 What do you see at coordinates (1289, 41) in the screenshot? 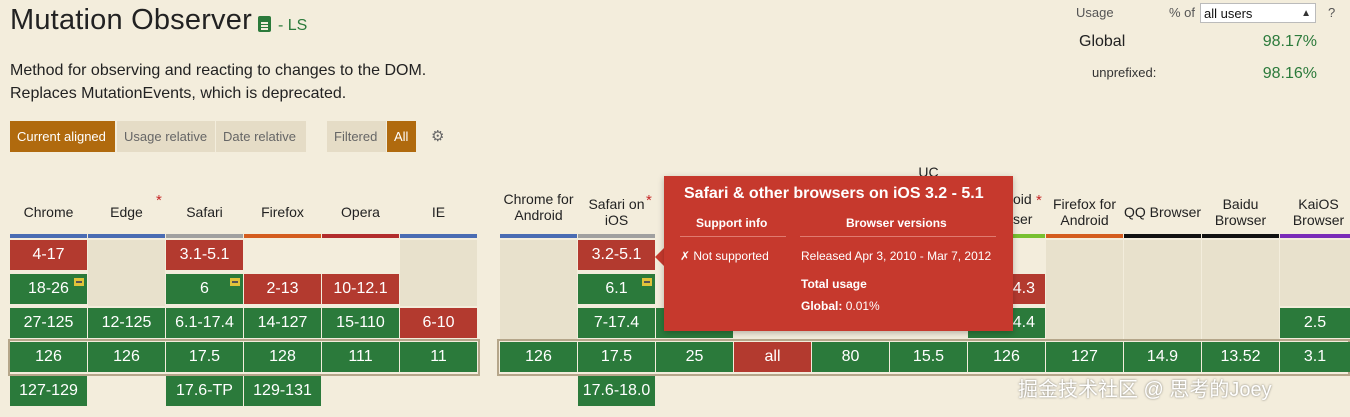
I see `global-usage-value: 98.17%` at bounding box center [1289, 41].